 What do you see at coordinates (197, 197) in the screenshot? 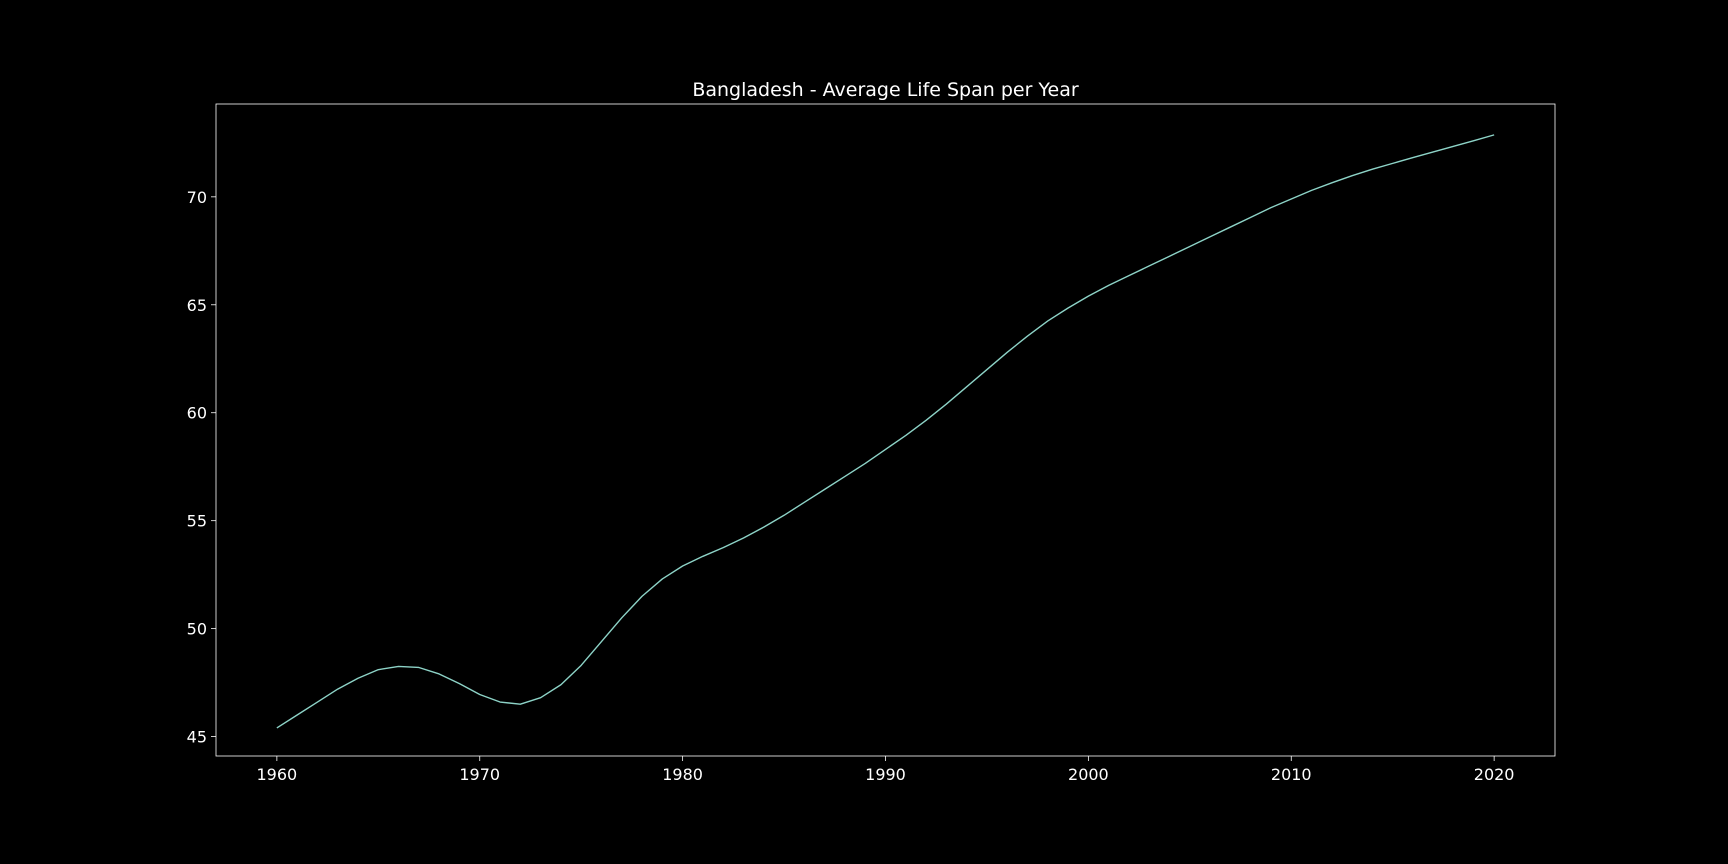
I see `y-tick-label: 70` at bounding box center [197, 197].